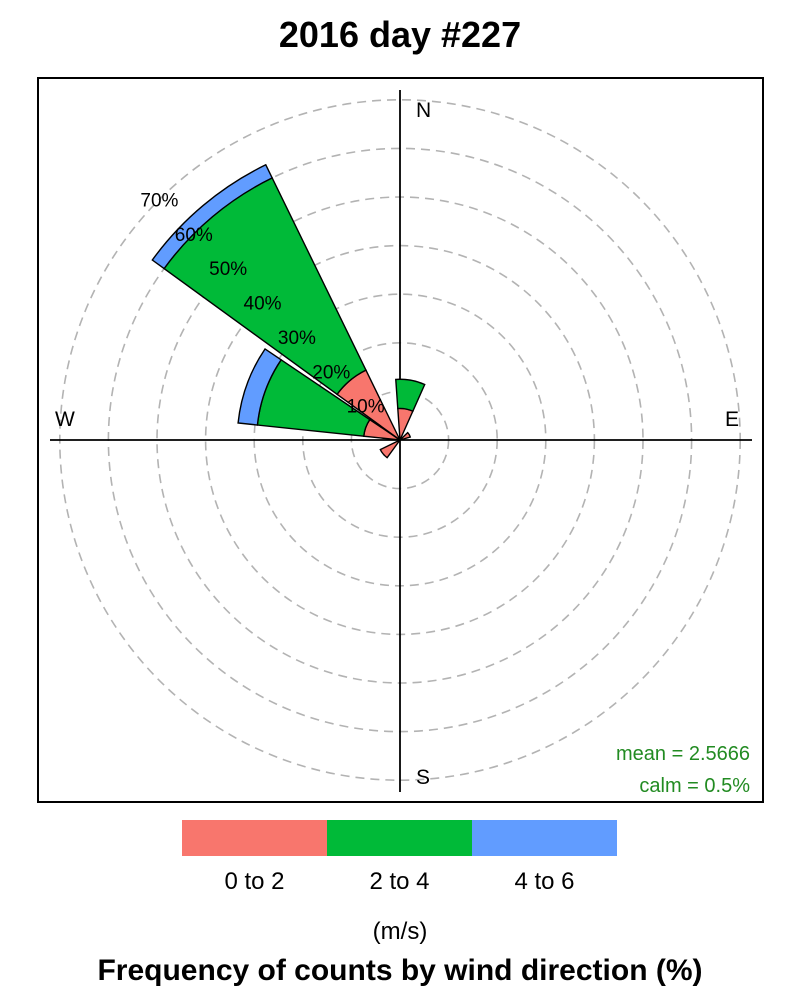  I want to click on chart-title: 2016 day #227, so click(400, 34).